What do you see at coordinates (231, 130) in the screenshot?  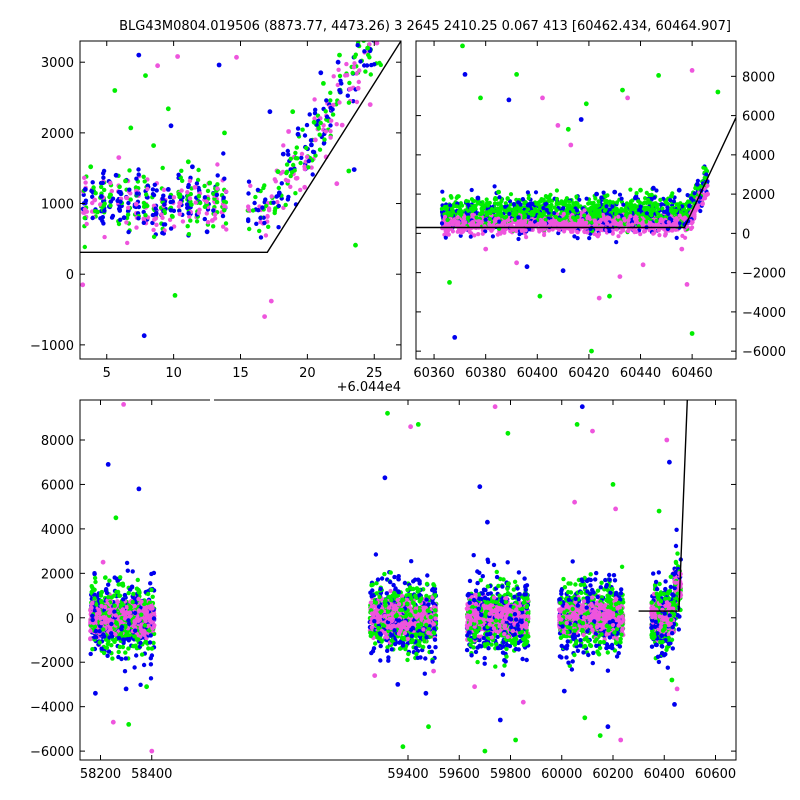 I see `point-cloud` at bounding box center [231, 130].